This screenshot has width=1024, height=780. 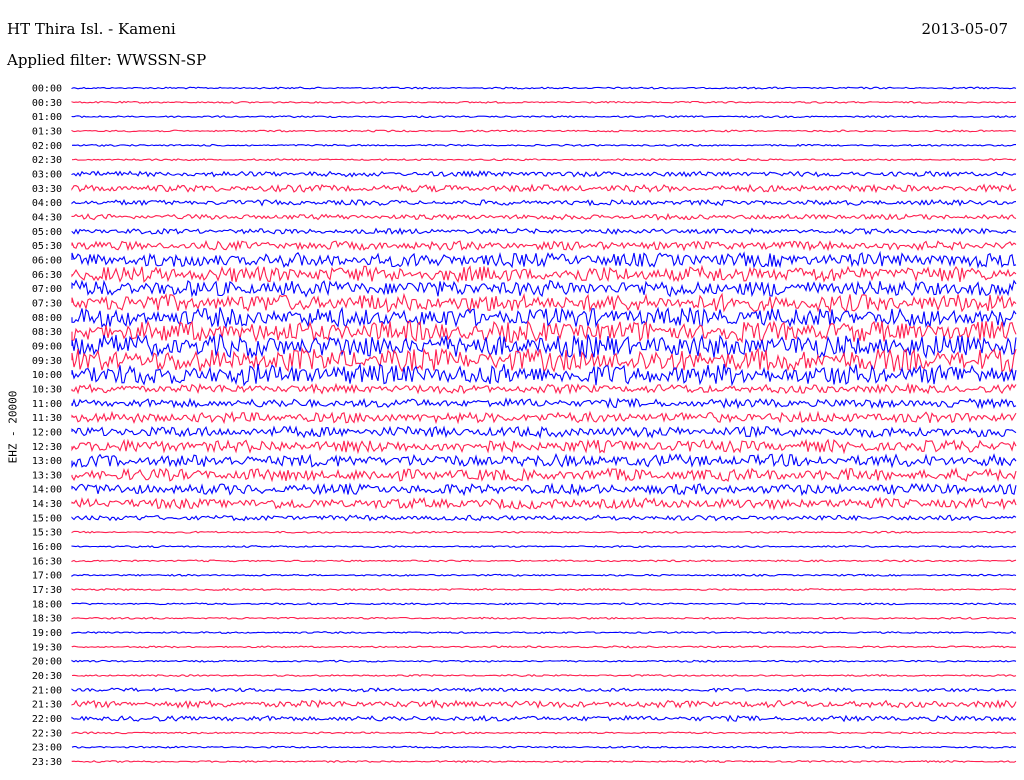 I want to click on time-tick-1000: 10:00, so click(x=47, y=375).